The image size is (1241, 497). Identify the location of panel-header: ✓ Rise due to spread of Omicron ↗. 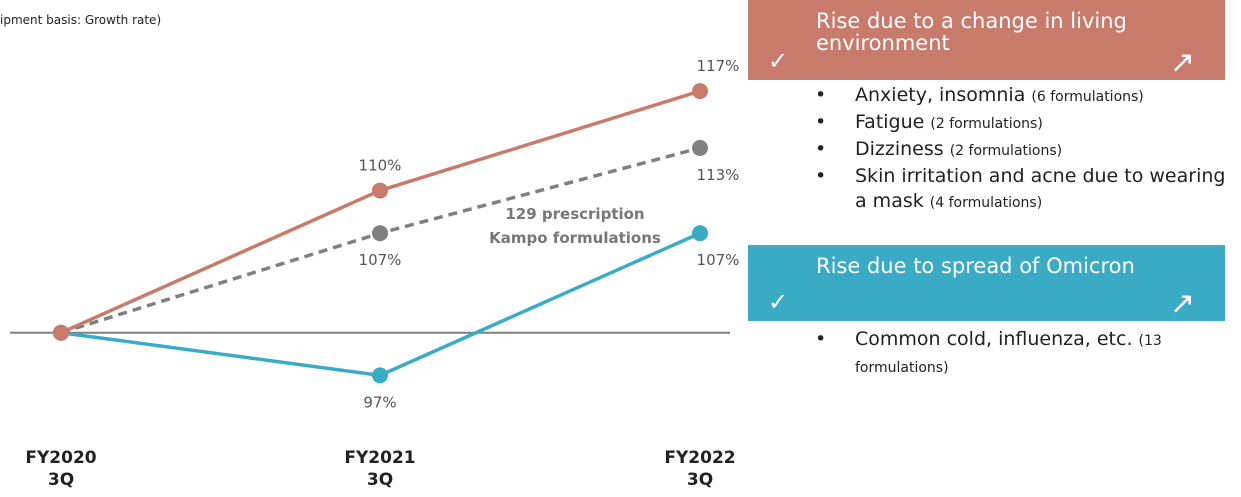
(986, 283).